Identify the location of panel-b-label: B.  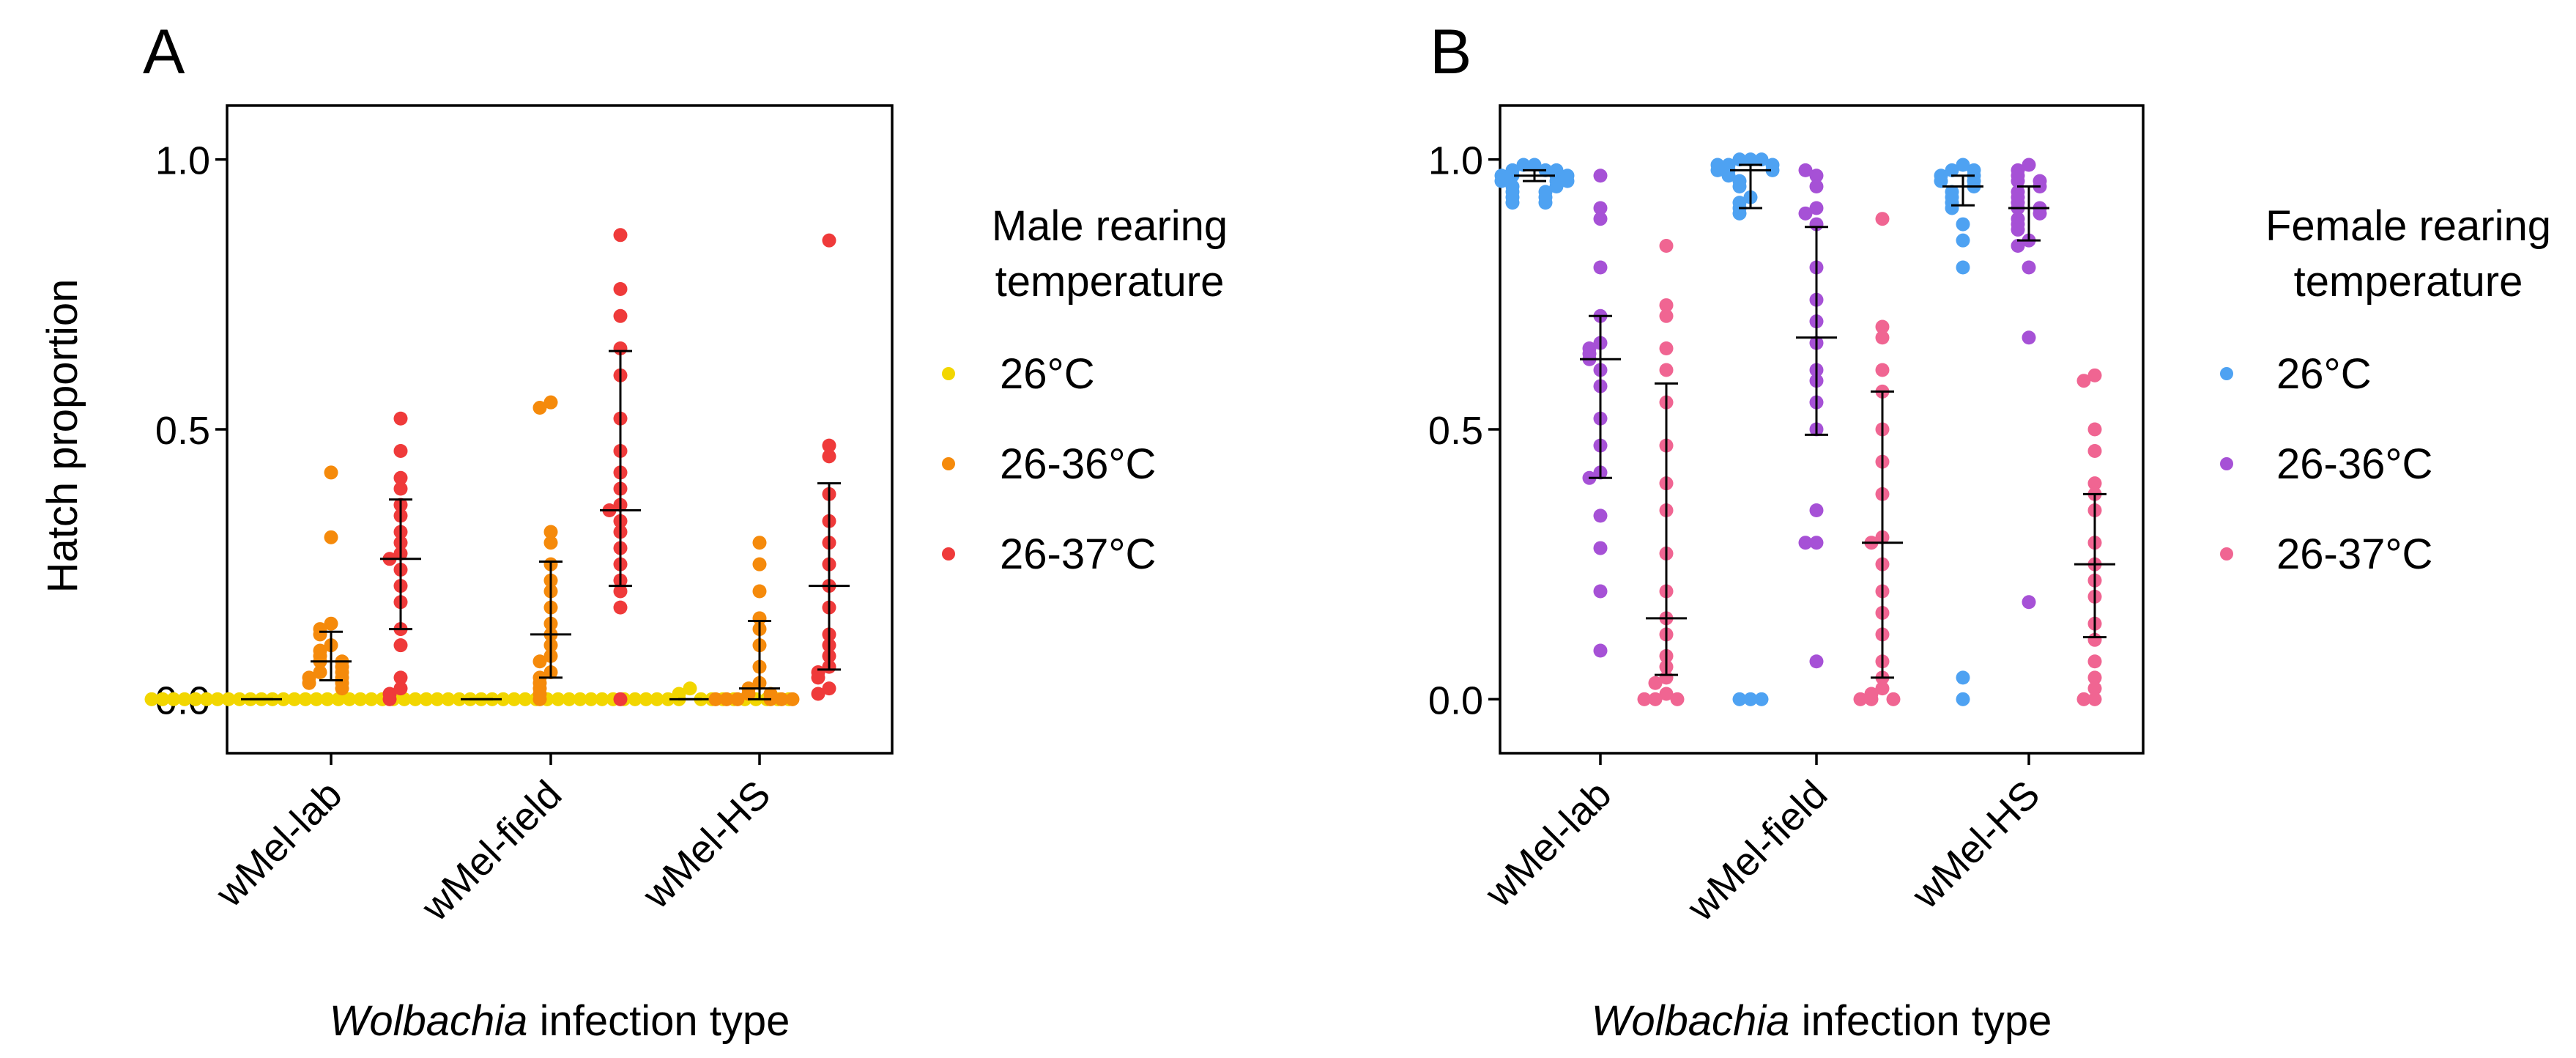
(1450, 52).